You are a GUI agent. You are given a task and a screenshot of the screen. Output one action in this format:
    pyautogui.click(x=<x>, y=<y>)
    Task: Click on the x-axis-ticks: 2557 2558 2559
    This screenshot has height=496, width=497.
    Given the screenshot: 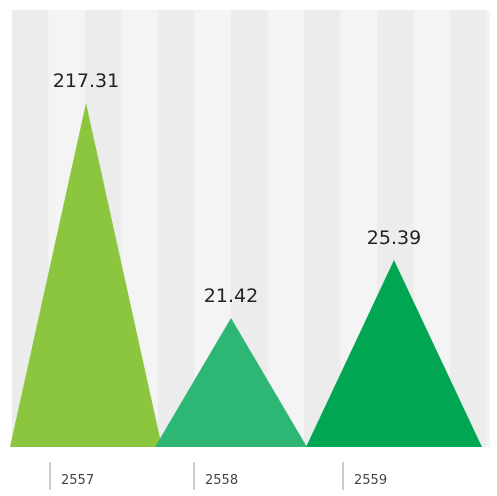 What is the action you would take?
    pyautogui.click(x=218, y=476)
    